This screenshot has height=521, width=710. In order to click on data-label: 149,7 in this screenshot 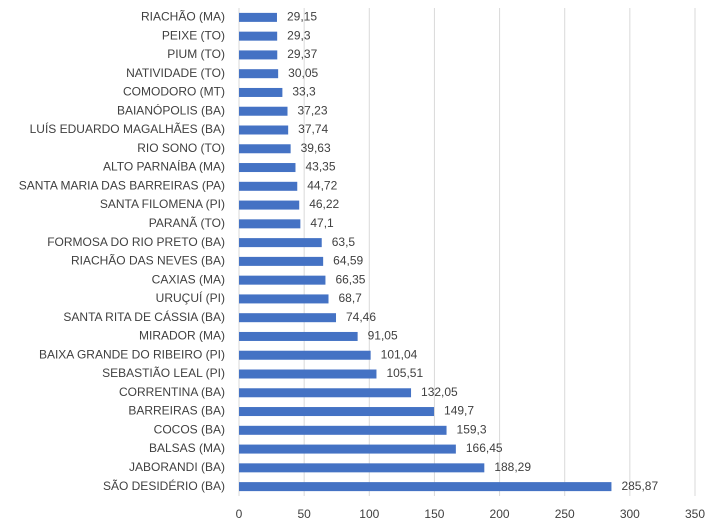, I will do `click(459, 411)`.